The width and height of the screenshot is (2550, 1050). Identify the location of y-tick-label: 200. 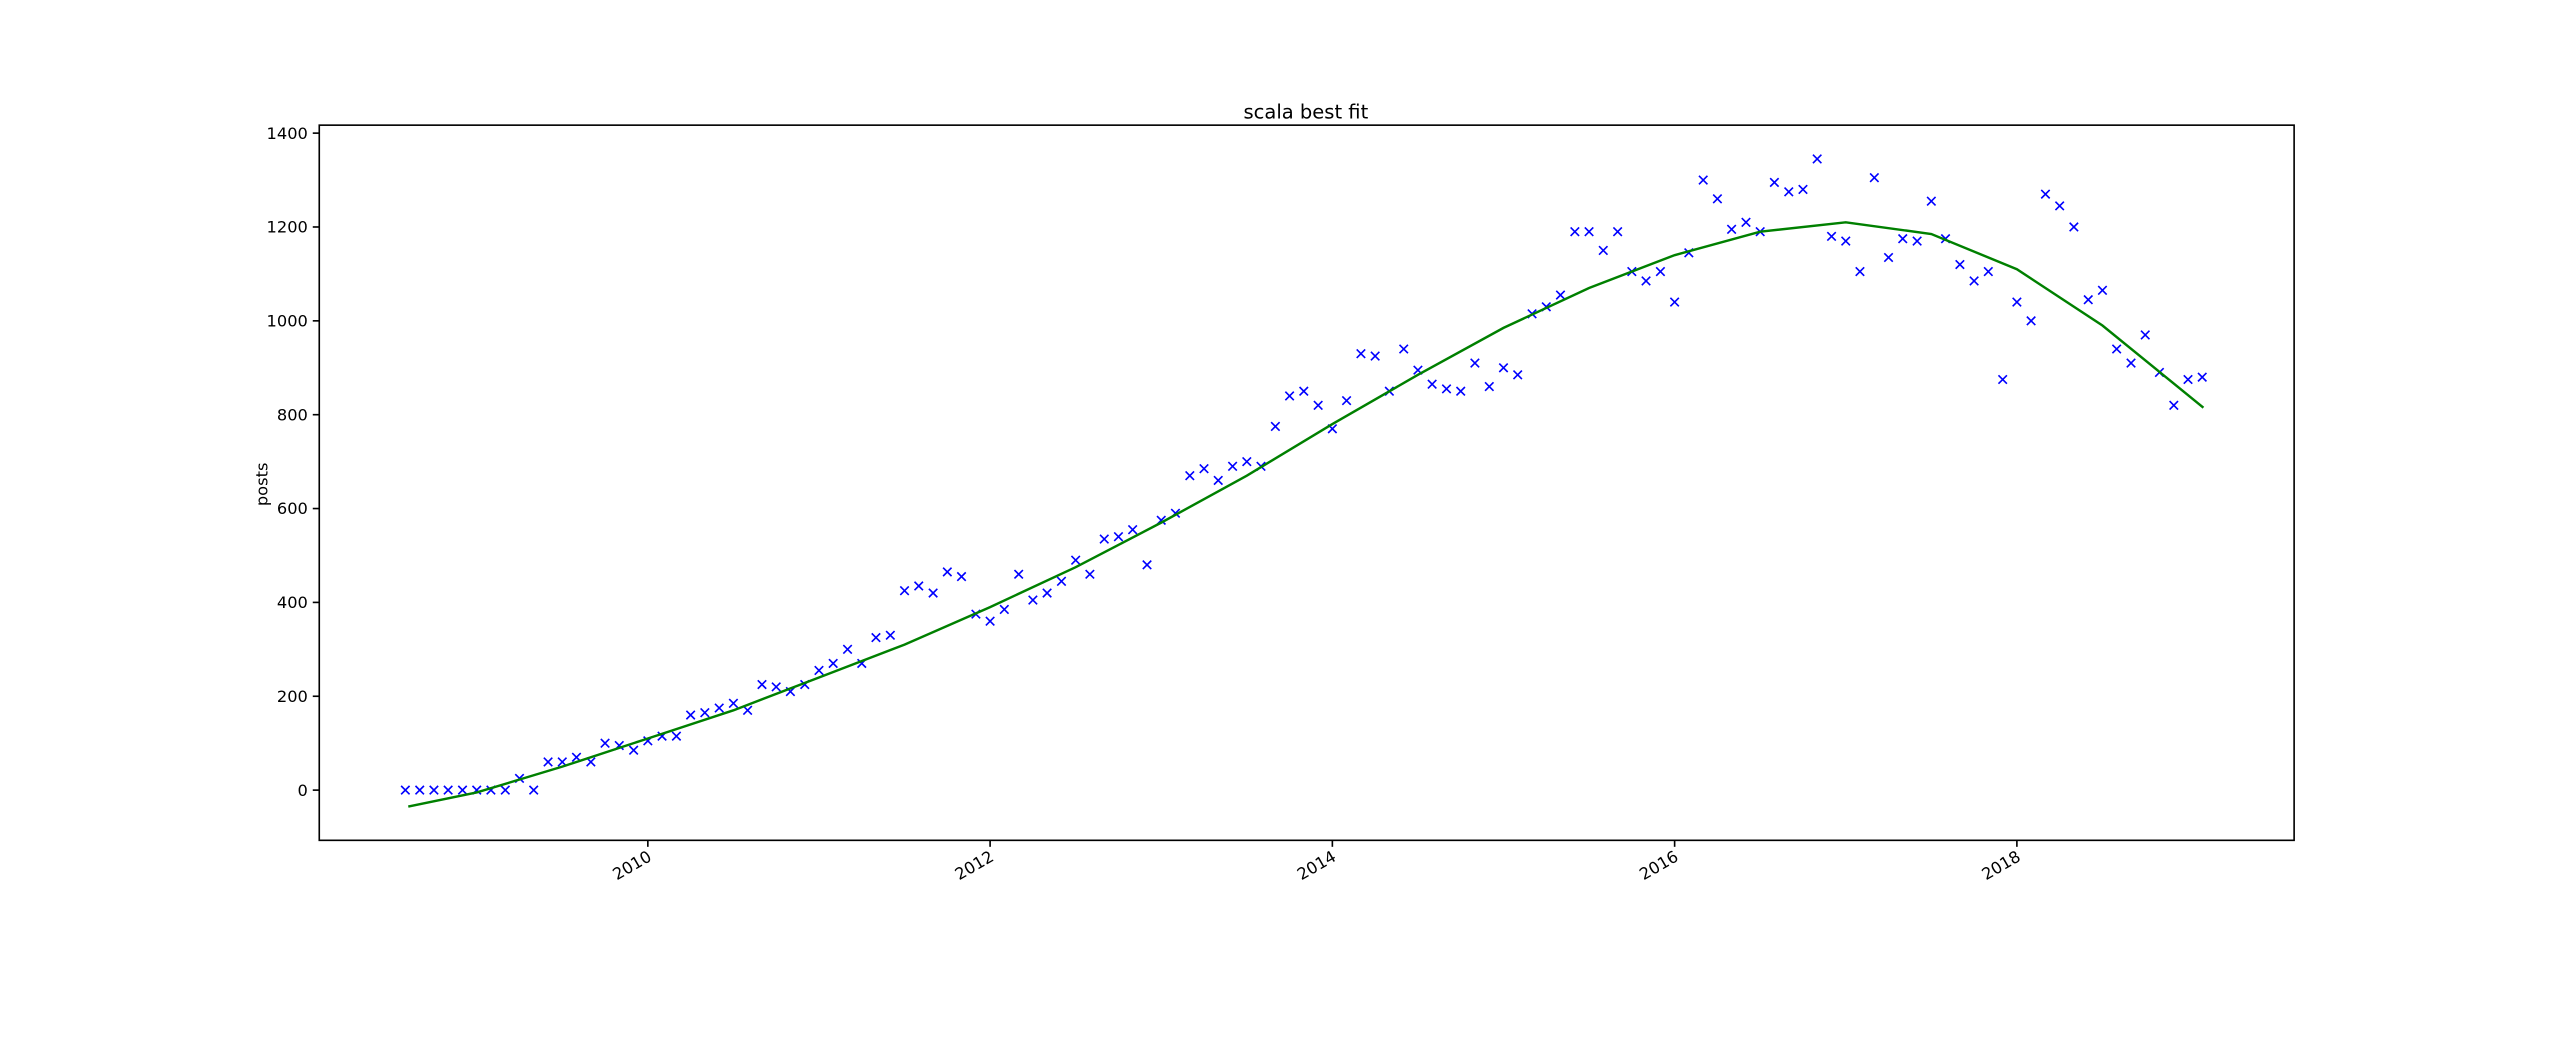
(292, 696).